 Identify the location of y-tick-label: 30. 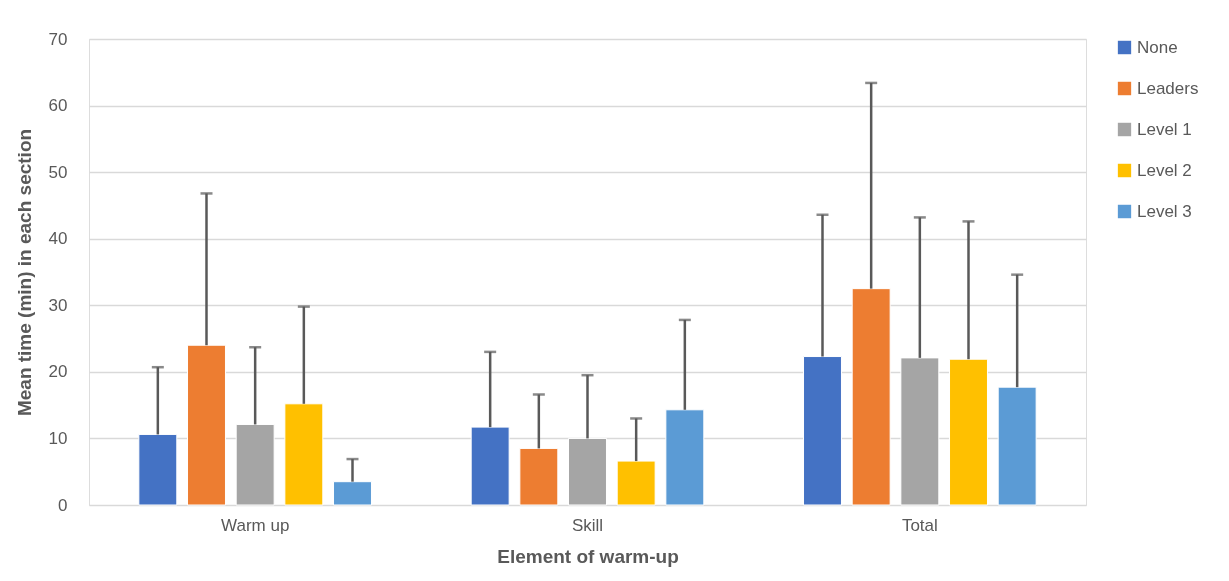
(58, 305).